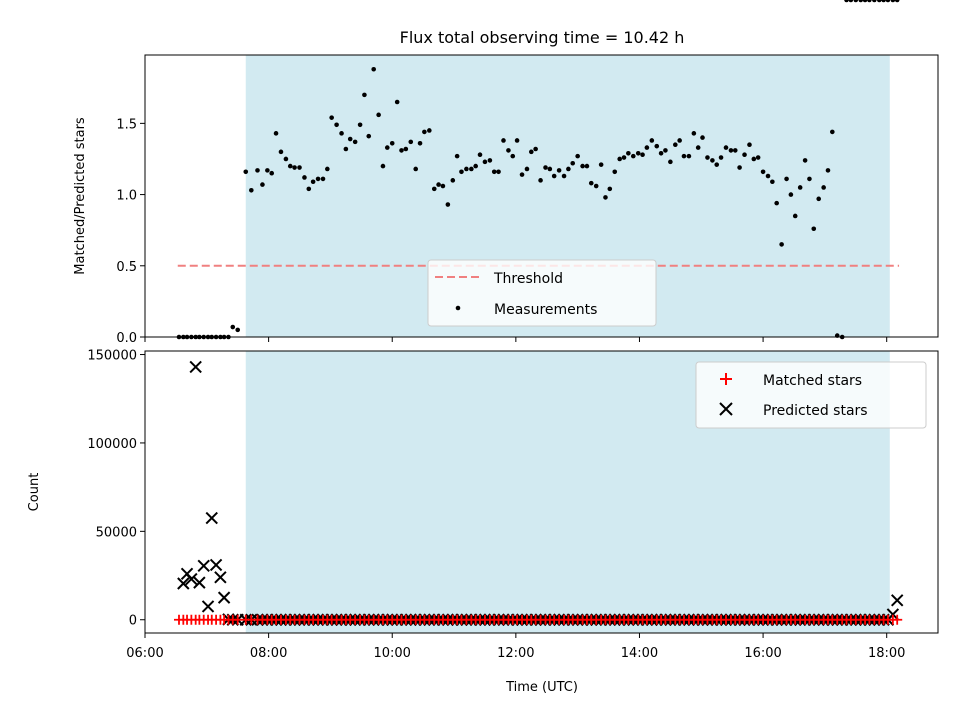  What do you see at coordinates (34, 492) in the screenshot?
I see `bottom-y-axis-label: Count` at bounding box center [34, 492].